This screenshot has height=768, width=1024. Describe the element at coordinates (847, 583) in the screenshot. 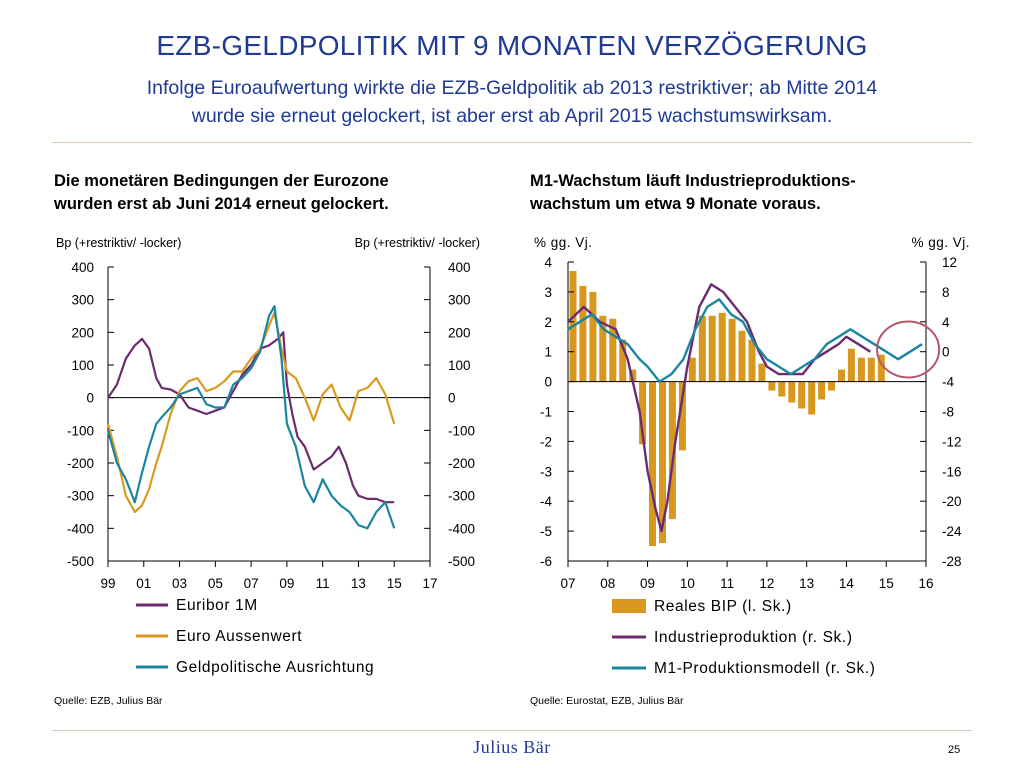

I see `x-tick-label: 14` at that location.